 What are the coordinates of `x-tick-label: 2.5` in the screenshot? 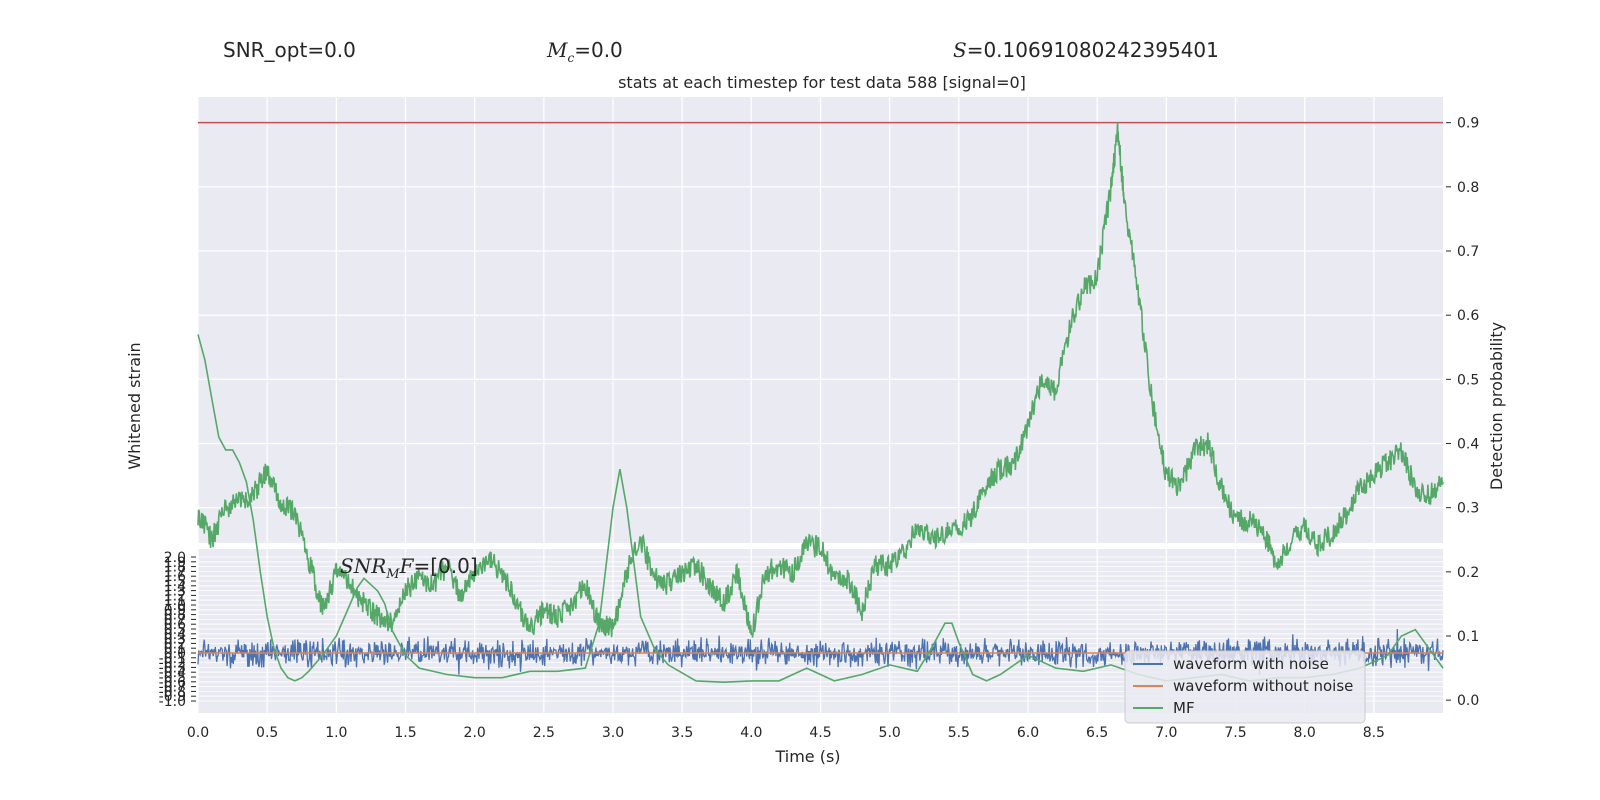 It's located at (544, 733).